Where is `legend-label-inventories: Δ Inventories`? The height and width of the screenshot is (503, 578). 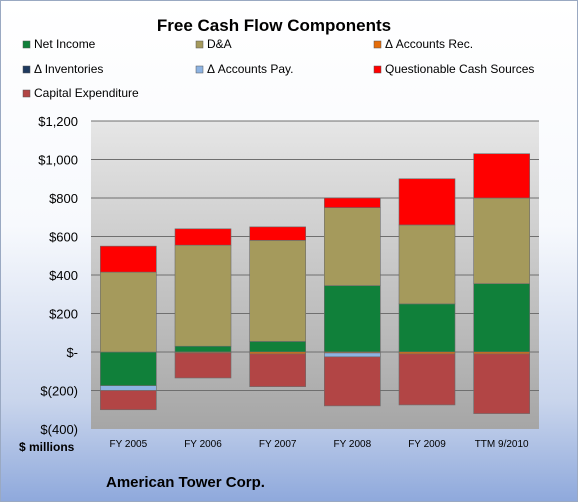
legend-label-inventories: Δ Inventories is located at coordinates (68, 69).